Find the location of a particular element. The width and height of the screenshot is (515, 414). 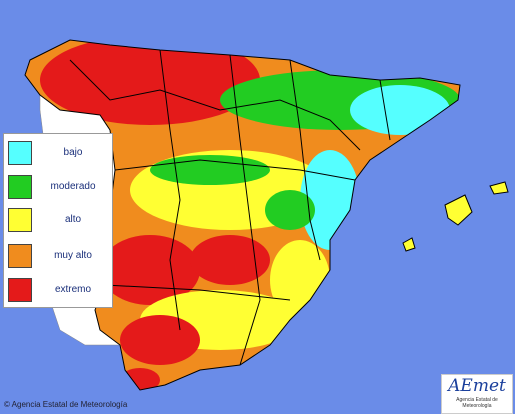

logo: AEmet Agencia Estatal de Meteorología is located at coordinates (477, 394).